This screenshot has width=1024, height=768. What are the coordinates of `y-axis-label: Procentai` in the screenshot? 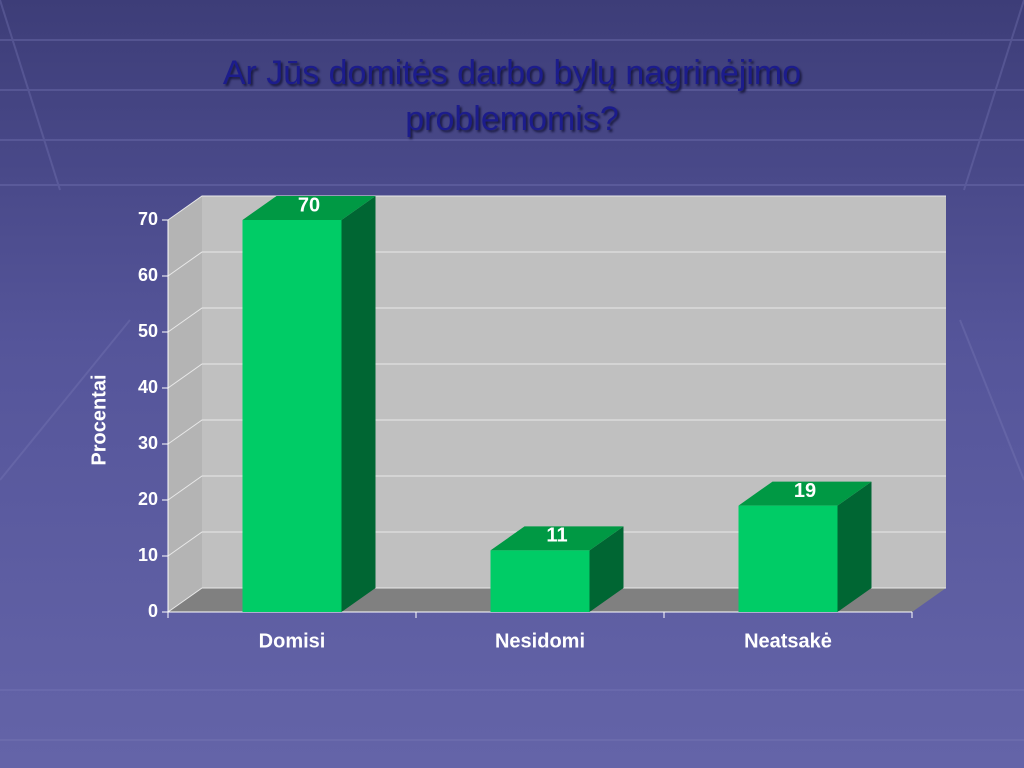 It's located at (99, 419).